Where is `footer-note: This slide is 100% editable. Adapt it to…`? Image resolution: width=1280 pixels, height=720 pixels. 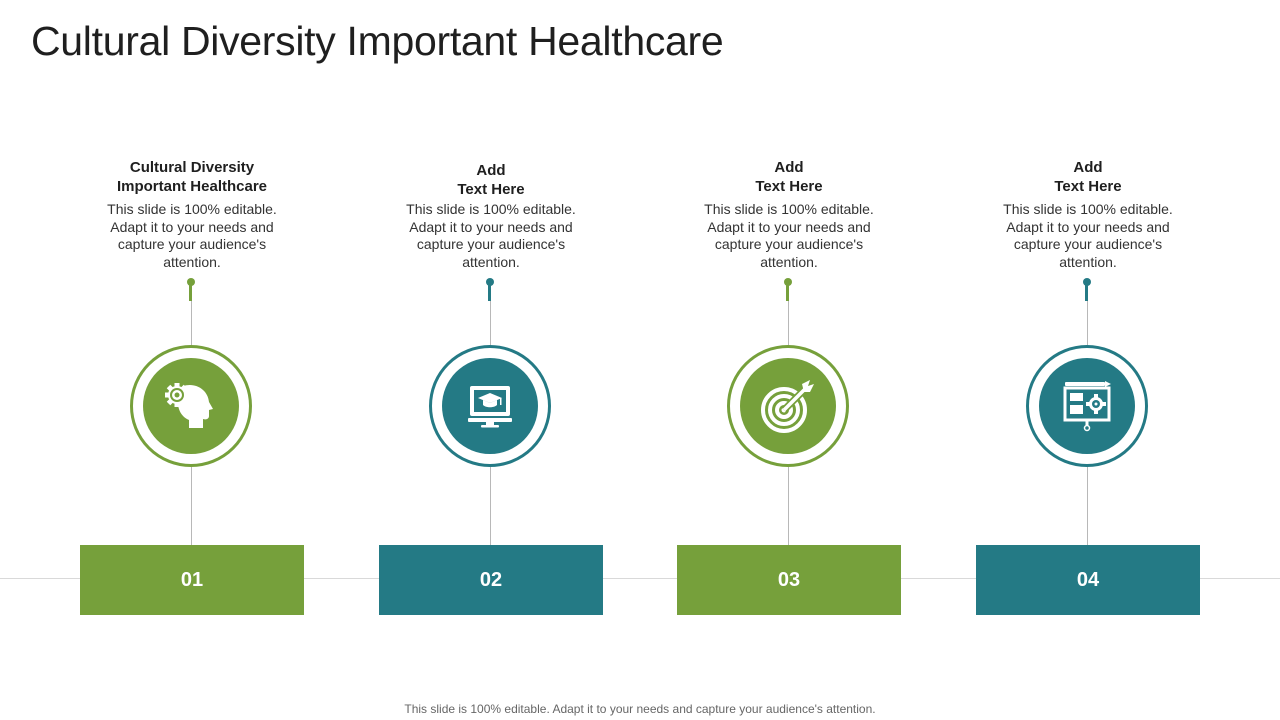
footer-note: This slide is 100% editable. Adapt it to… is located at coordinates (640, 709).